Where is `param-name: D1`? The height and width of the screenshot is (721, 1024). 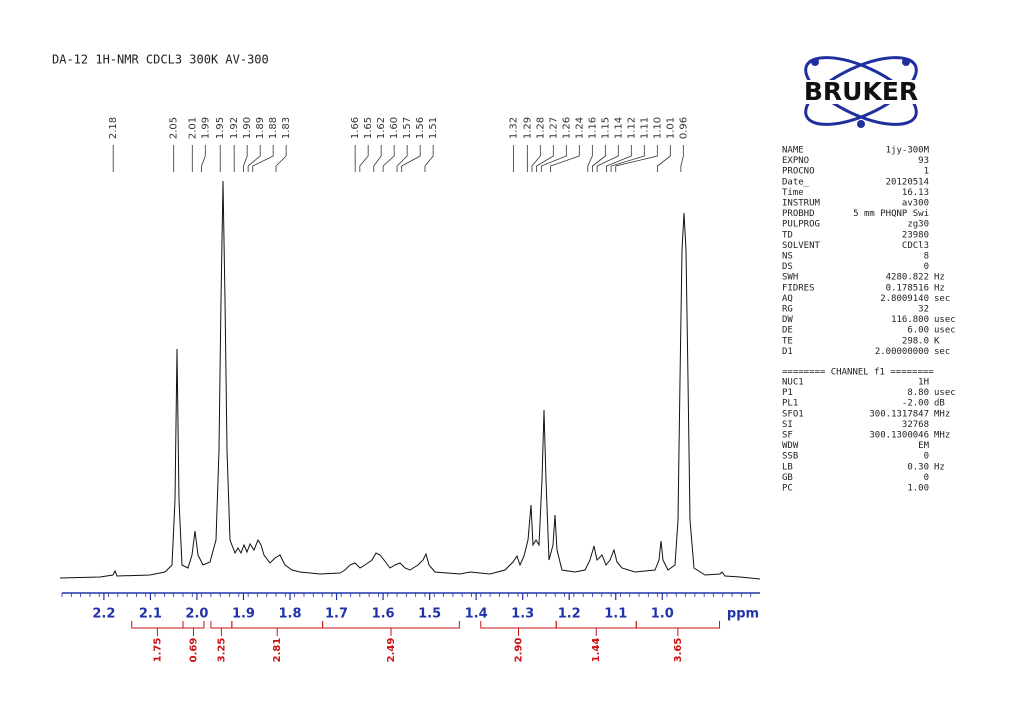 param-name: D1 is located at coordinates (787, 352).